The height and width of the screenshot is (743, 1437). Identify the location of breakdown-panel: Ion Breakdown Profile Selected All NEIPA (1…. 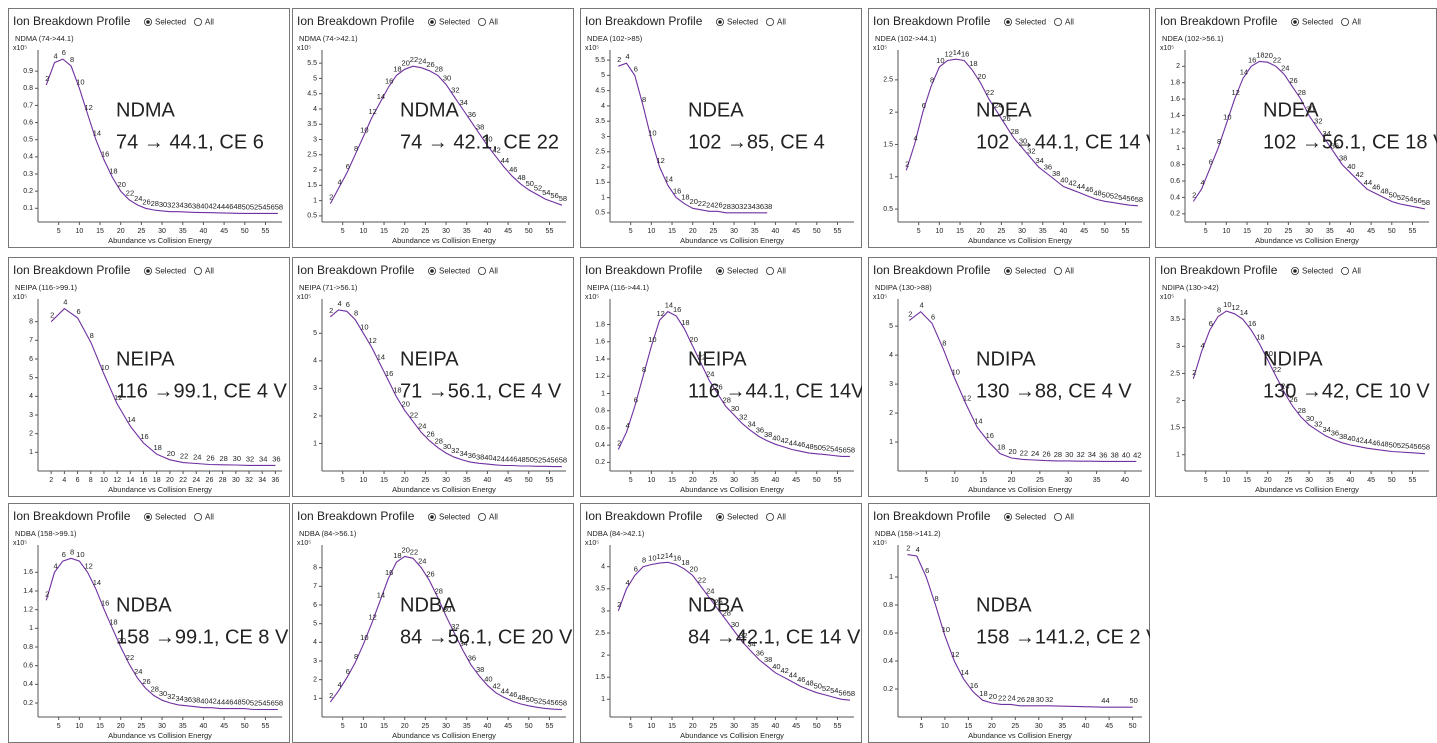
(721, 377).